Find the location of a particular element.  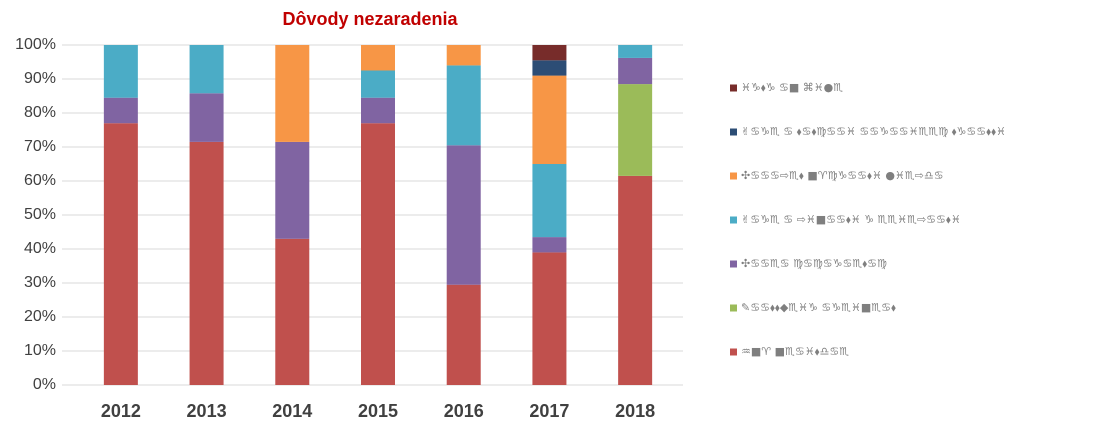

x-tick-label: 2017 is located at coordinates (549, 411).